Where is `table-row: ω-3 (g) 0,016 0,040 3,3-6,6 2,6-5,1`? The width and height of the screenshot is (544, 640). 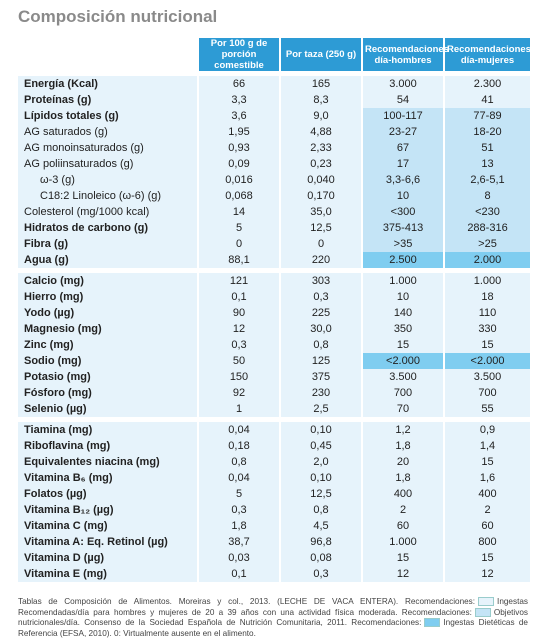 table-row: ω-3 (g) 0,016 0,040 3,3-6,6 2,6-5,1 is located at coordinates (274, 180).